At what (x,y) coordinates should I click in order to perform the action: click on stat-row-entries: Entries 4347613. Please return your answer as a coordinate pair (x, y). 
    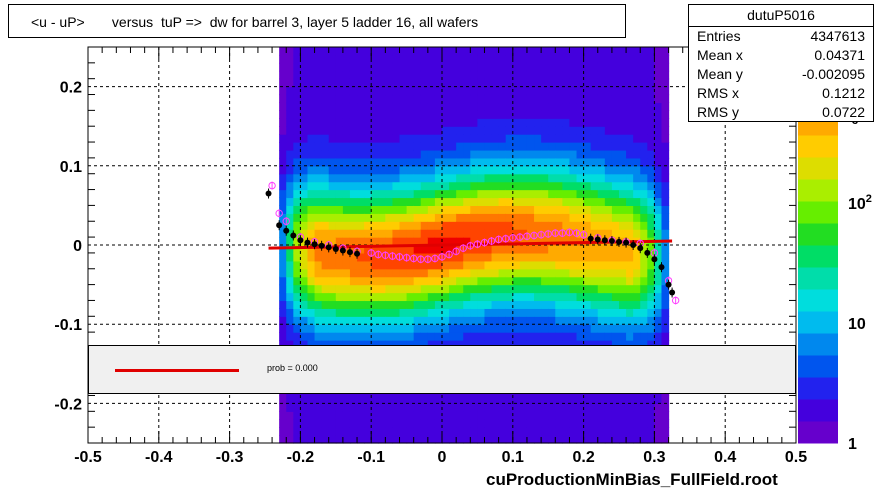
    Looking at the image, I should click on (781, 37).